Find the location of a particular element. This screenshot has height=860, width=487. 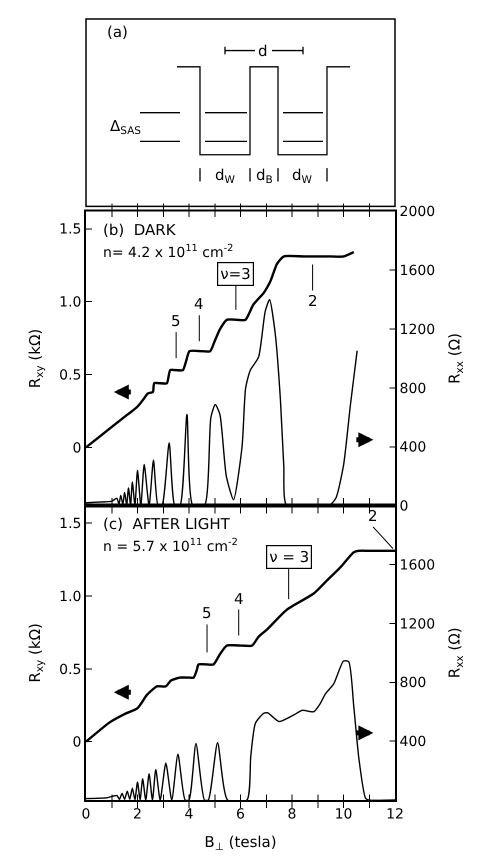

x-tick-label: 2 is located at coordinates (137, 814).